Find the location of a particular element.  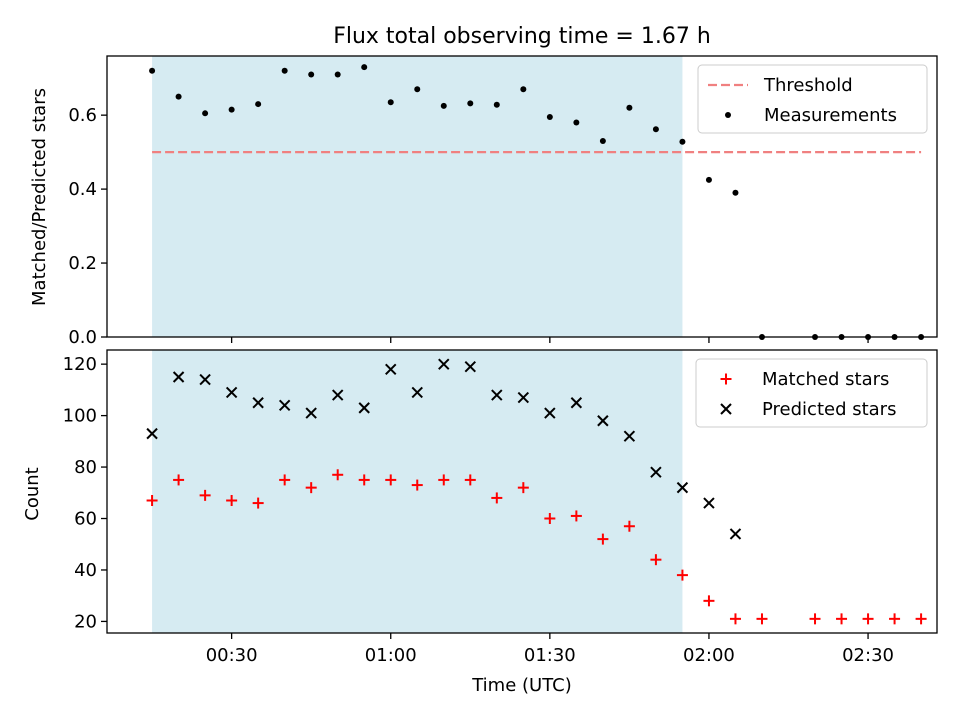

y-tick-label: 80 is located at coordinates (85, 467).